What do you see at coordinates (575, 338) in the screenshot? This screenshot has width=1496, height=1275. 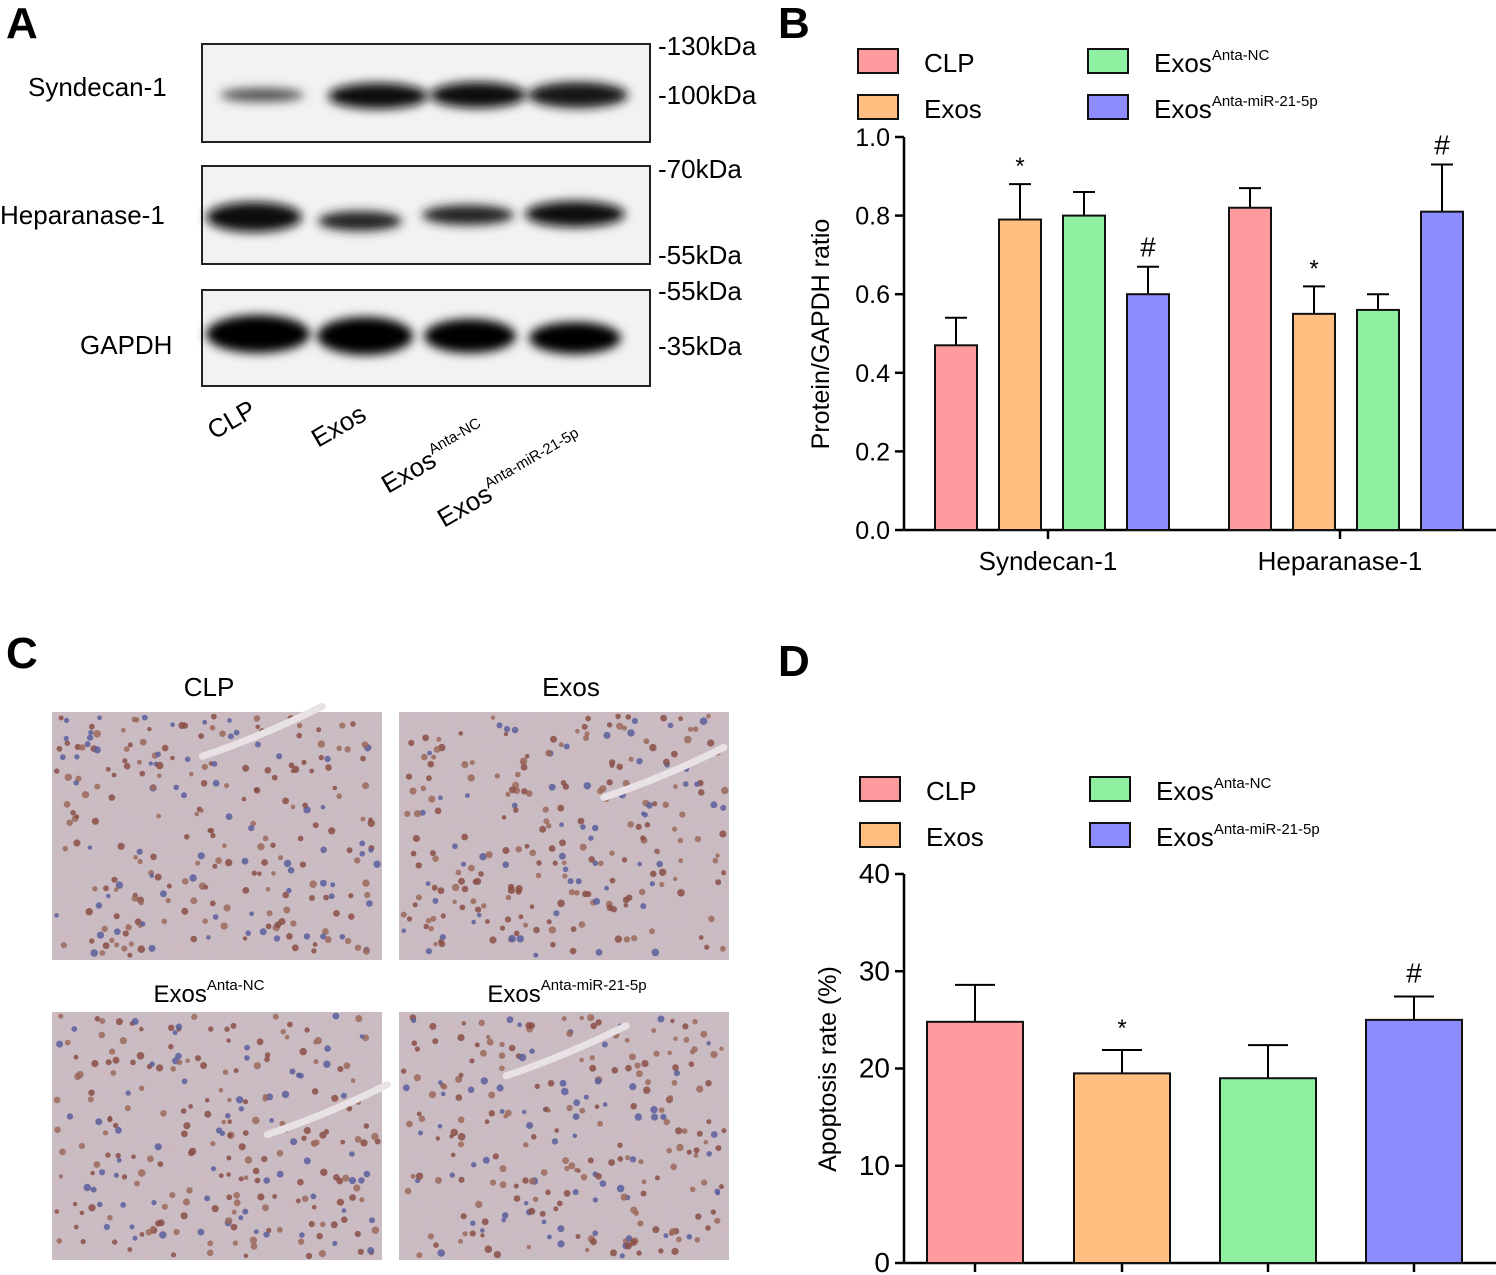 I see `band-gapdh-anta-mir` at bounding box center [575, 338].